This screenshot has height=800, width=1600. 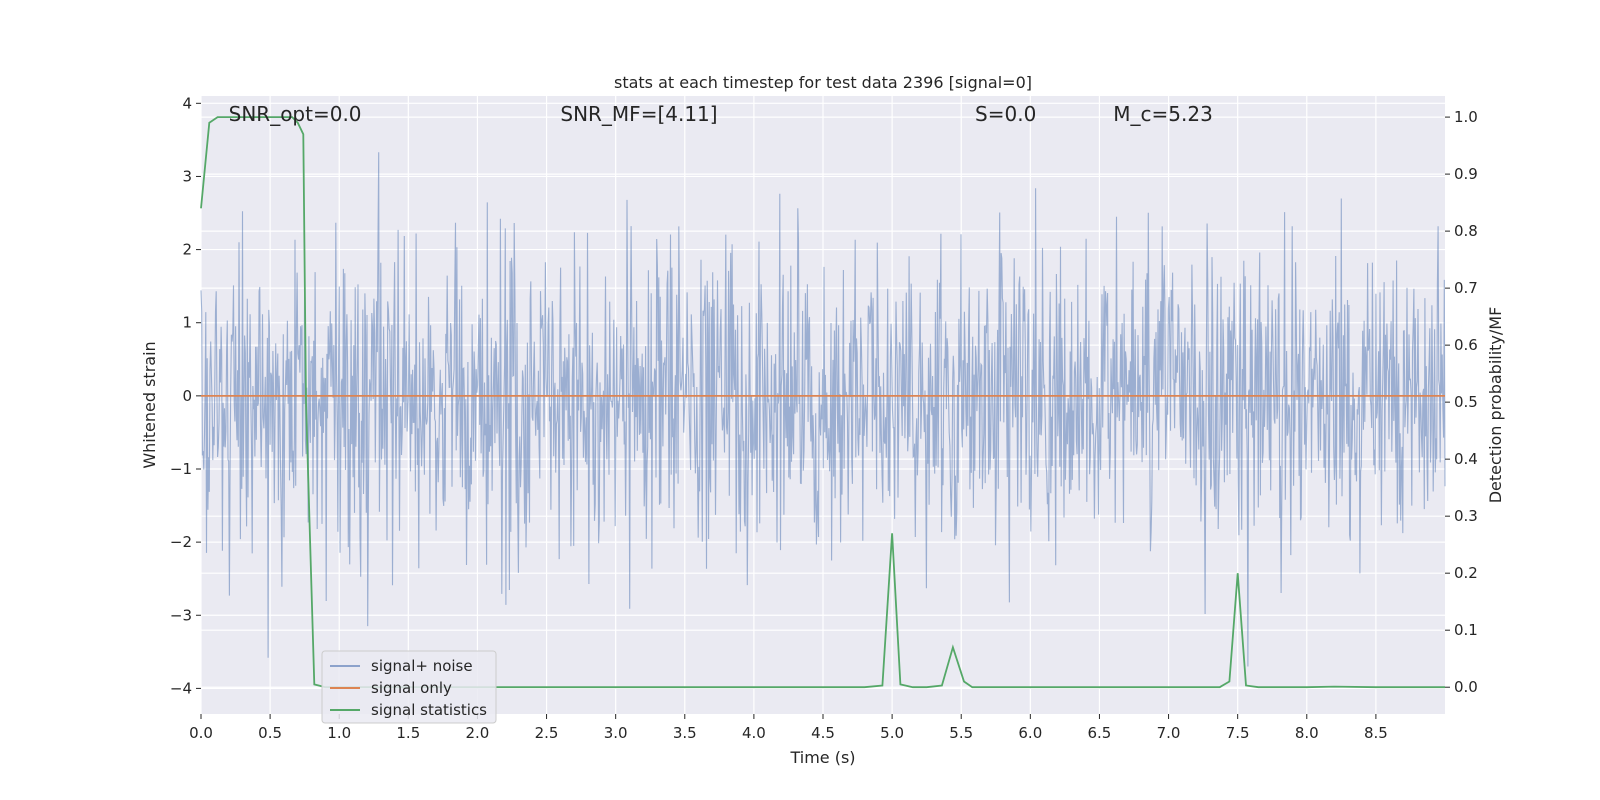 I want to click on x-tick-label: 0.0, so click(x=201, y=733).